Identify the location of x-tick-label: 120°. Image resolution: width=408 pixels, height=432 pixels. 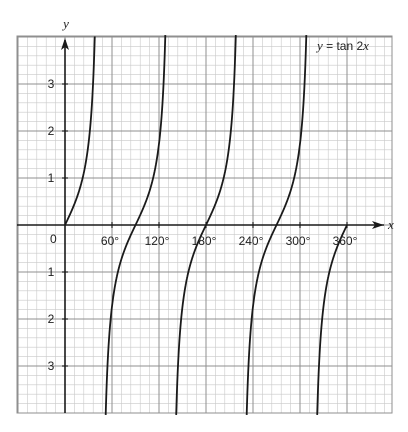
(157, 241).